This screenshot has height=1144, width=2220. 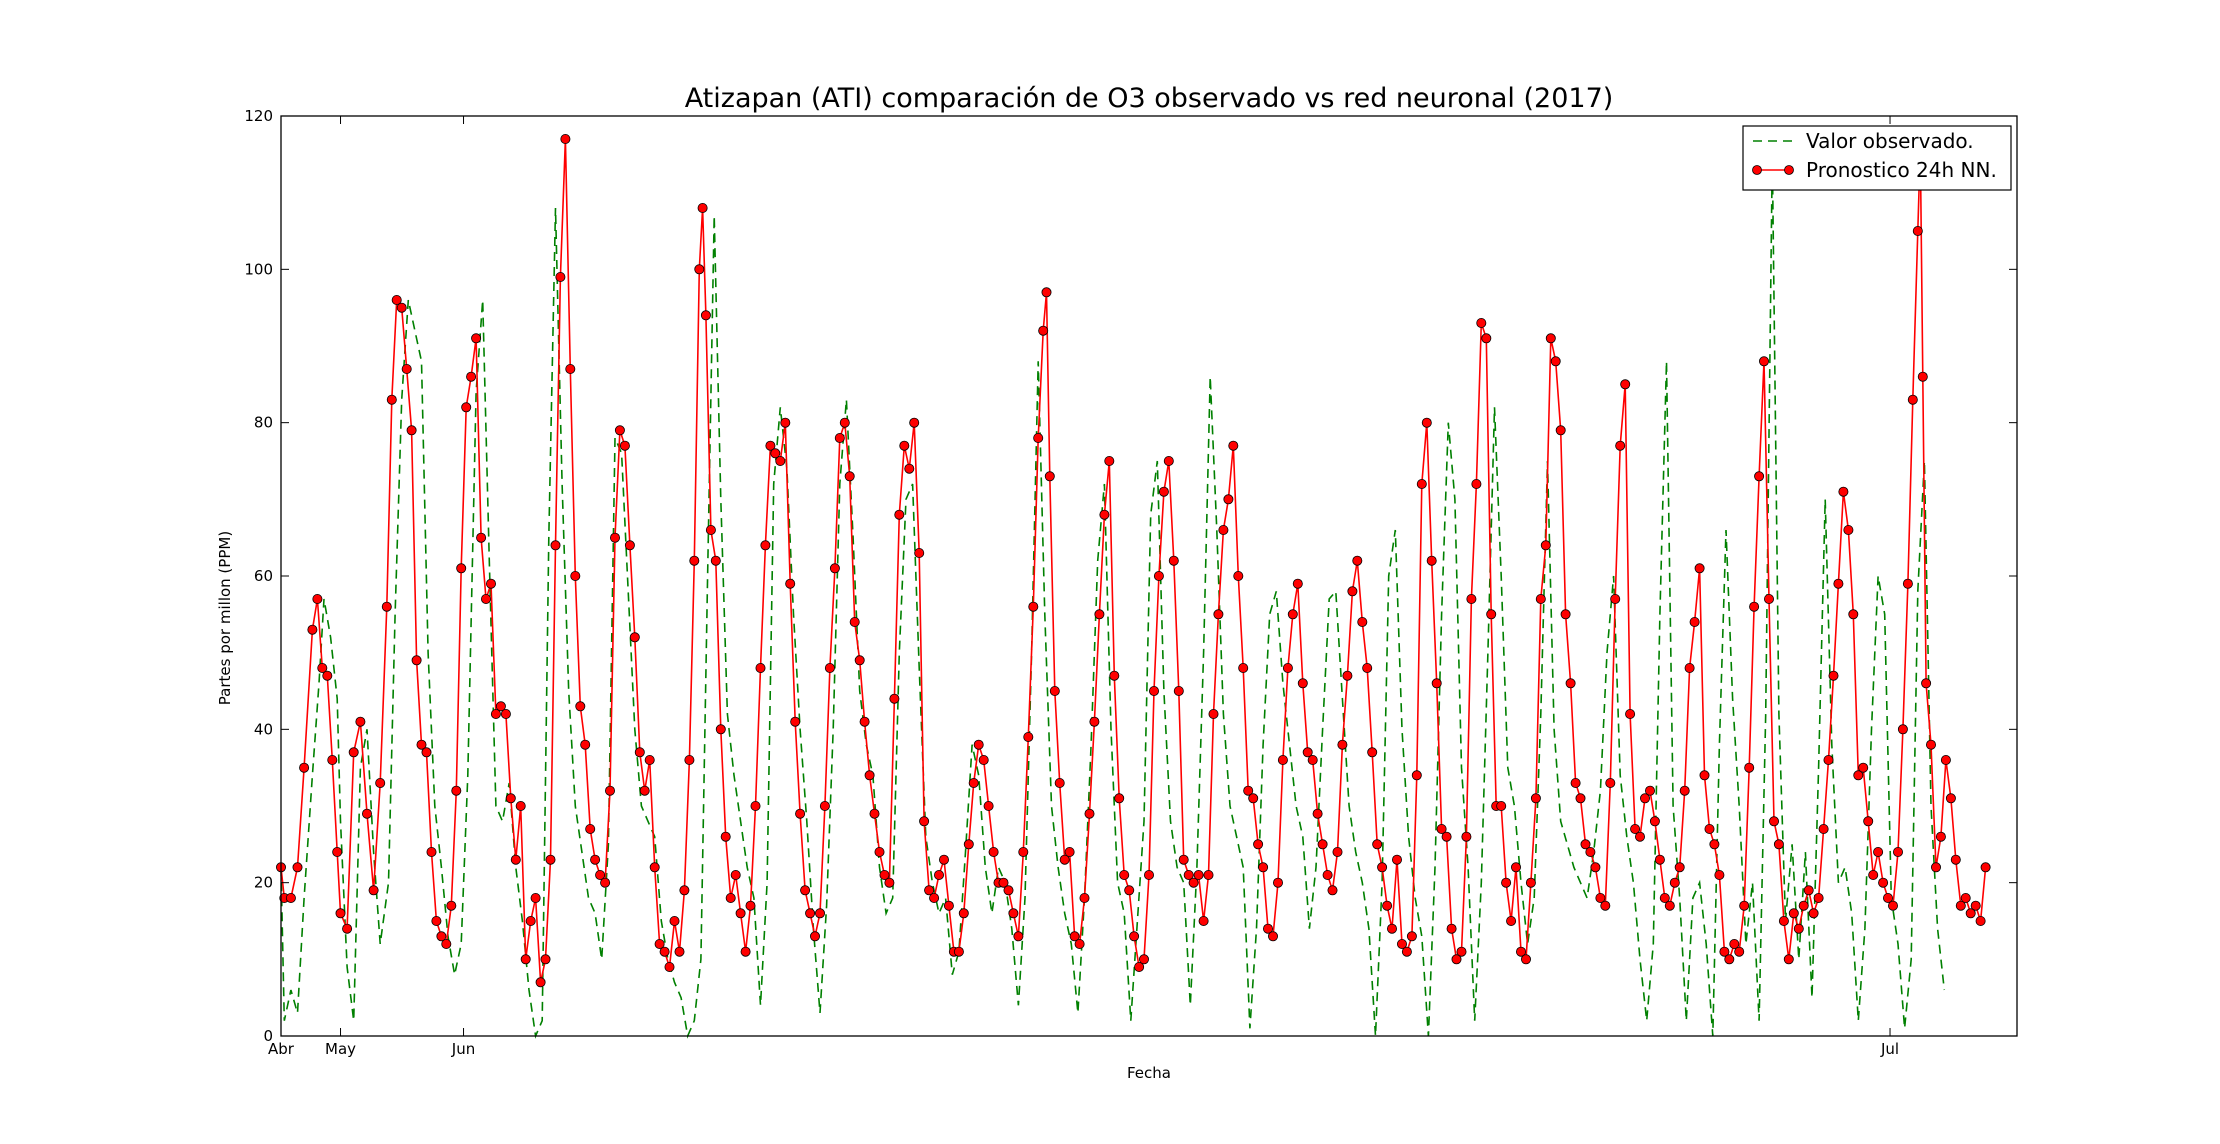 What do you see at coordinates (1149, 1073) in the screenshot?
I see `x-axis-label: Fecha` at bounding box center [1149, 1073].